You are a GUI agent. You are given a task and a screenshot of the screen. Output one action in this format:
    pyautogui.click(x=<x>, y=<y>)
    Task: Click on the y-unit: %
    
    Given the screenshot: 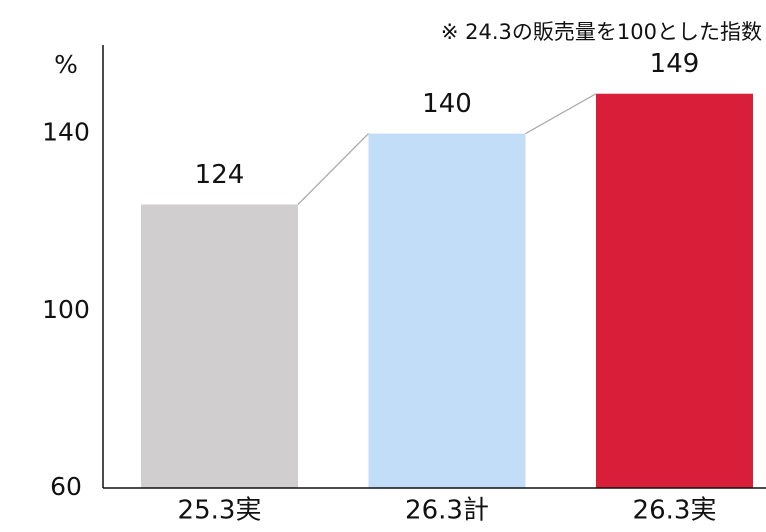 What is the action you would take?
    pyautogui.click(x=66, y=64)
    